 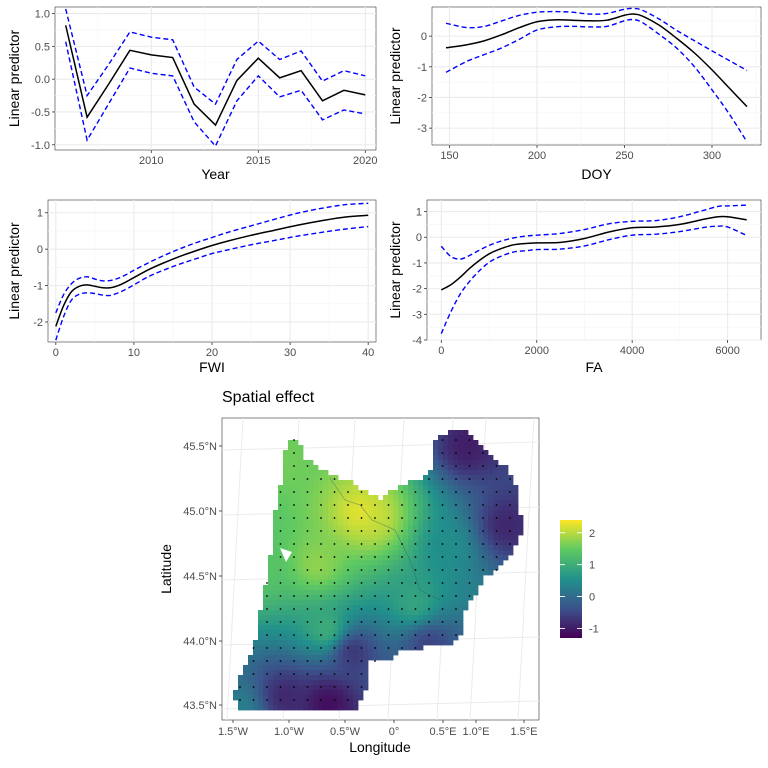 What do you see at coordinates (378, 729) in the screenshot?
I see `map-lon-ticks: 1.5°W 1.0°W 0.5°W 0° 0.5°E 1.0°E 1.5°E` at bounding box center [378, 729].